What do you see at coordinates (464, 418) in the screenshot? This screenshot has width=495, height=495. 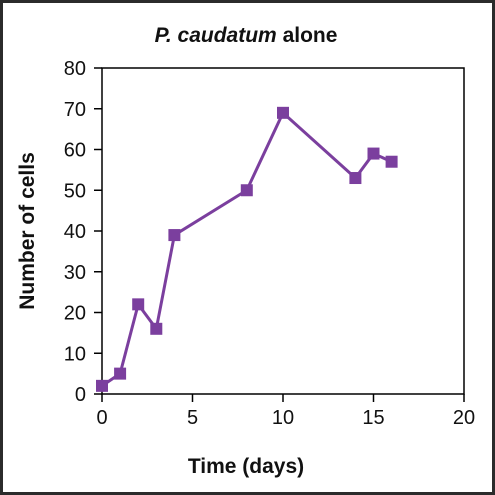 I see `x-tick-label: 20` at bounding box center [464, 418].